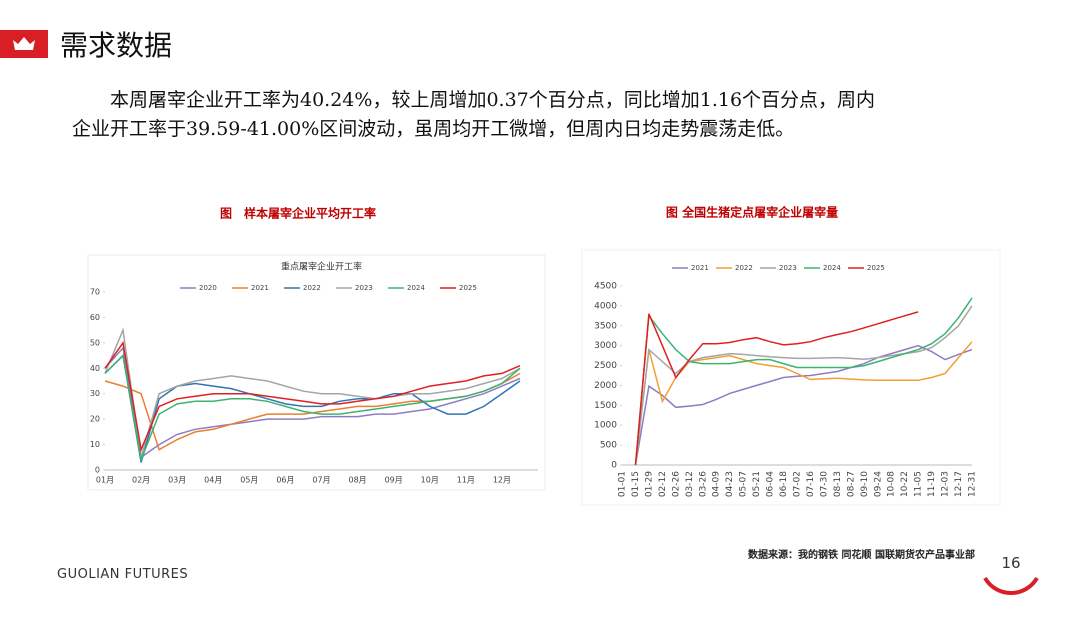 The height and width of the screenshot is (627, 1080). What do you see at coordinates (24, 43) in the screenshot?
I see `crown-icon` at bounding box center [24, 43].